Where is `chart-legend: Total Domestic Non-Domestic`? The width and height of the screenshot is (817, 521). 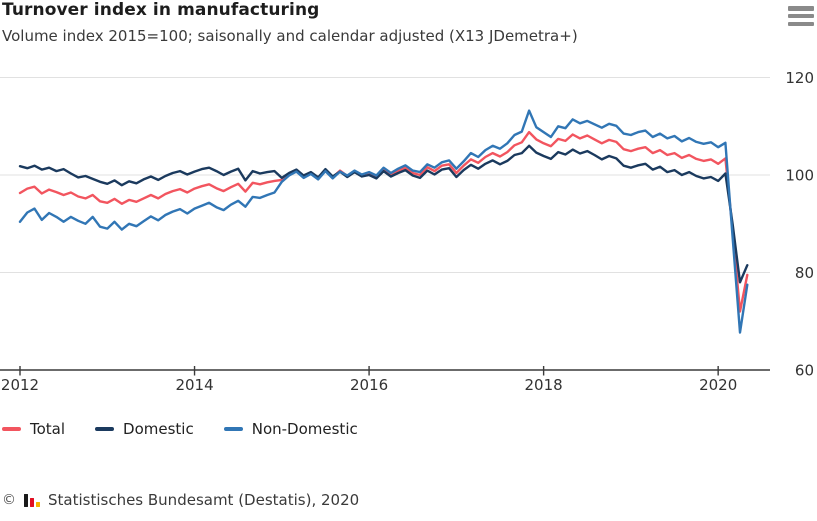 chart-legend: Total Domestic Non-Domestic is located at coordinates (180, 429).